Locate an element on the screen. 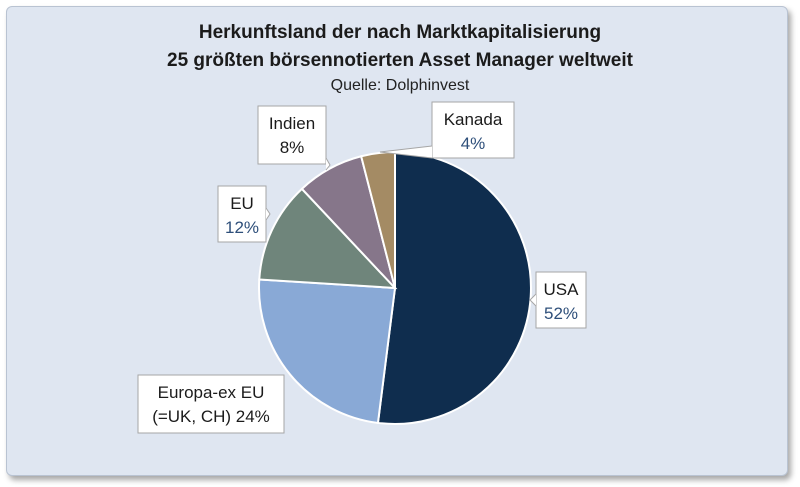  pie-slice-usa is located at coordinates (454, 287).